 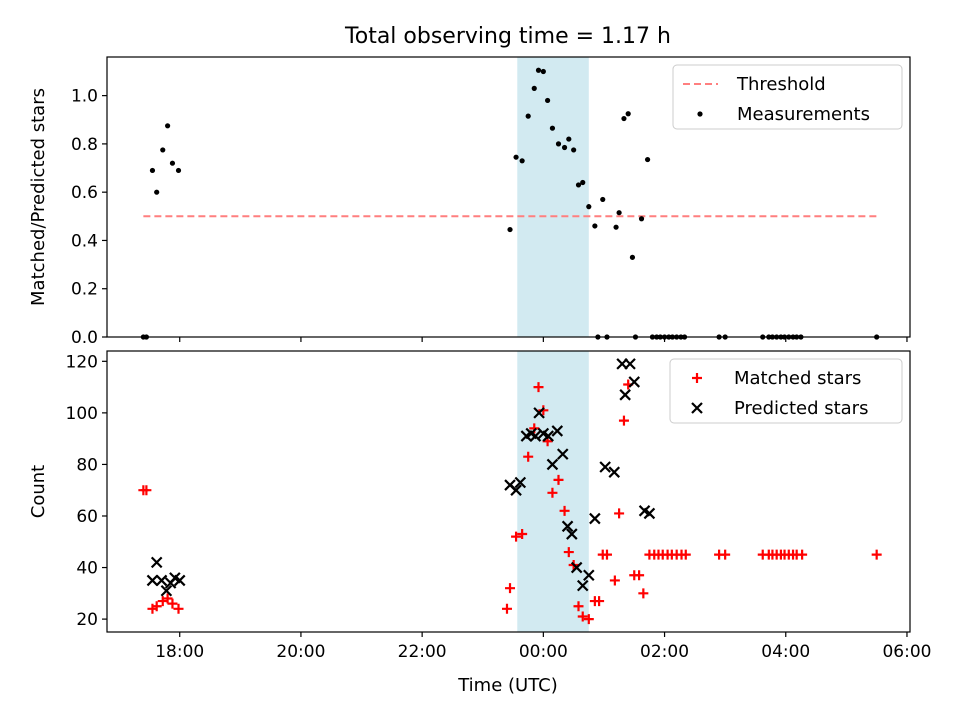 I want to click on bottom-x-tick-label: 20:00, so click(x=300, y=652).